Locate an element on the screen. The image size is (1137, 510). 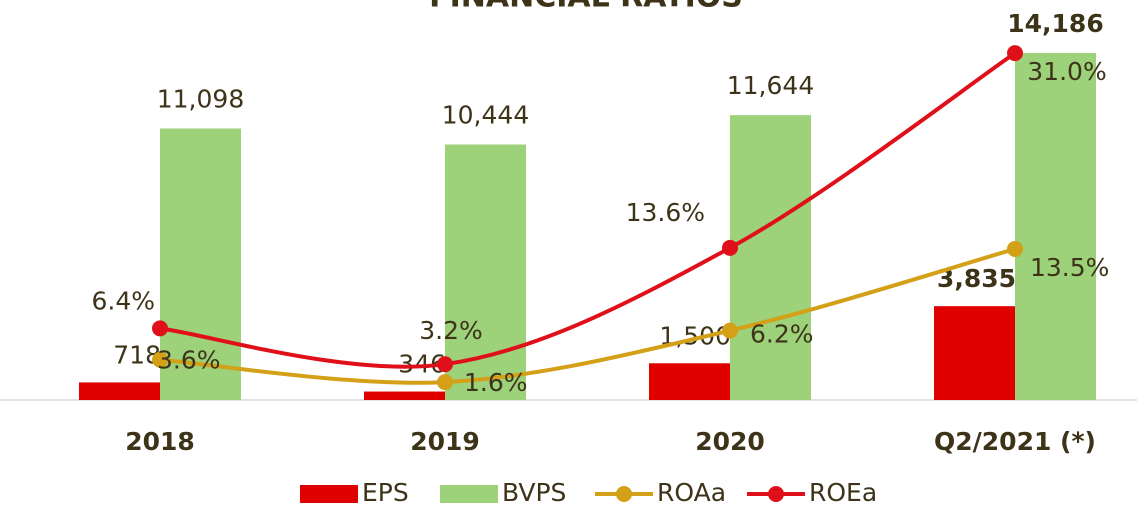
data-label: 31.0% is located at coordinates (1066, 71).